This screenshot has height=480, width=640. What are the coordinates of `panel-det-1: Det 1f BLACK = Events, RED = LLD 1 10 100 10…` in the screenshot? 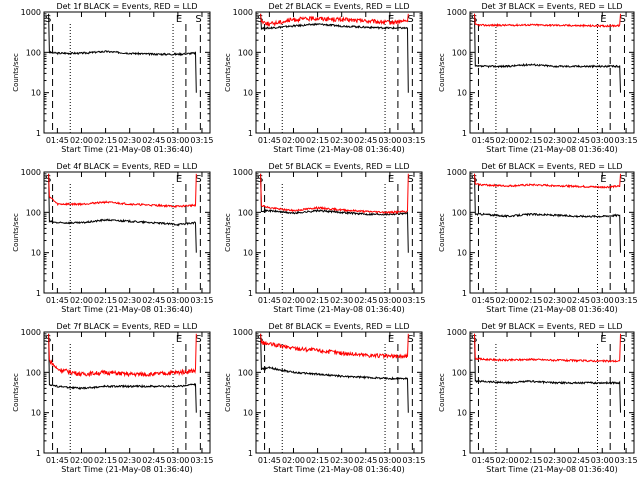 It's located at (112, 78).